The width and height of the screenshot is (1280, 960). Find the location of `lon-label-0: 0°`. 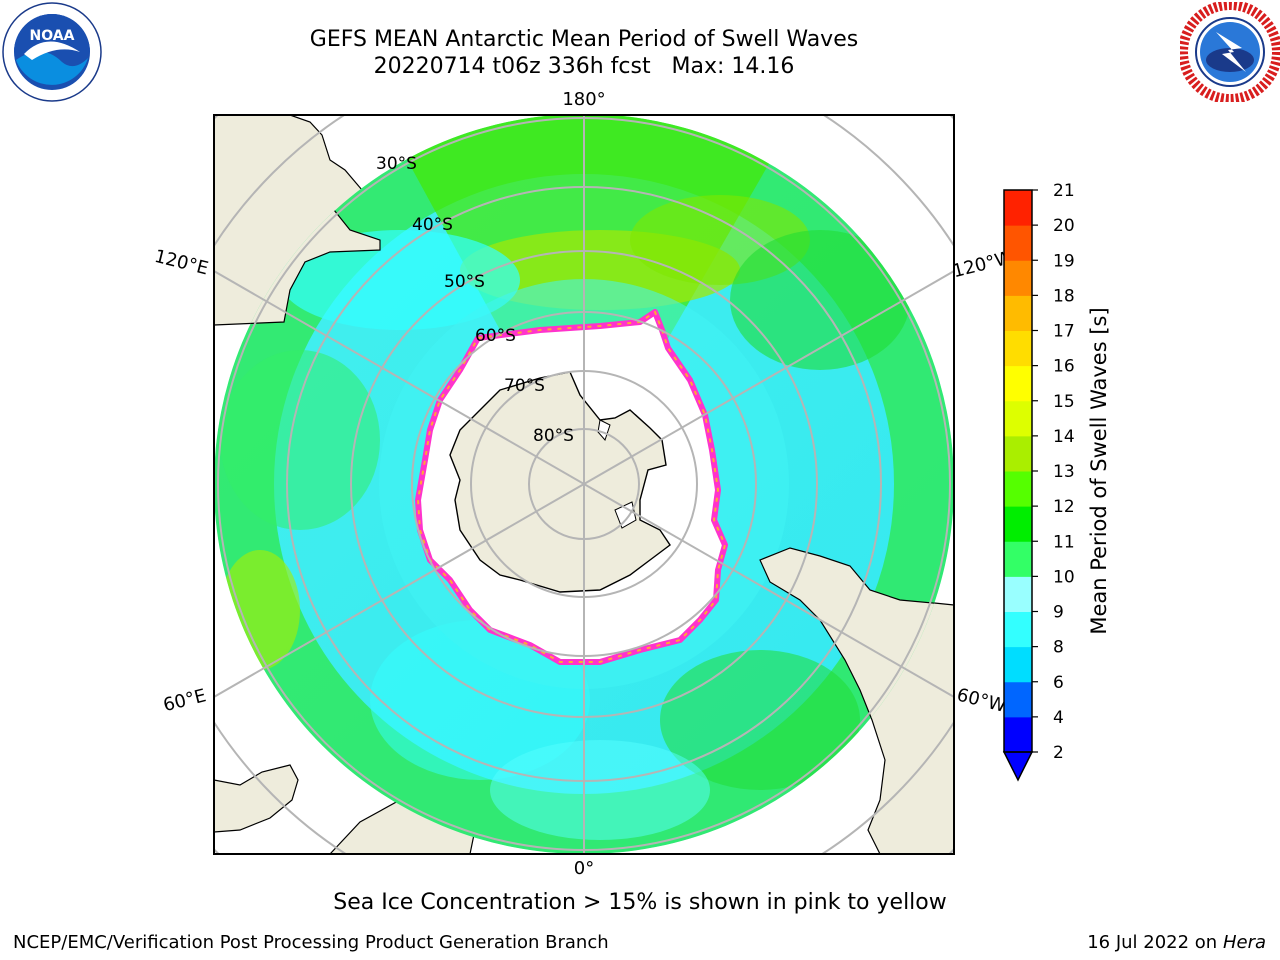

lon-label-0: 0° is located at coordinates (584, 868).